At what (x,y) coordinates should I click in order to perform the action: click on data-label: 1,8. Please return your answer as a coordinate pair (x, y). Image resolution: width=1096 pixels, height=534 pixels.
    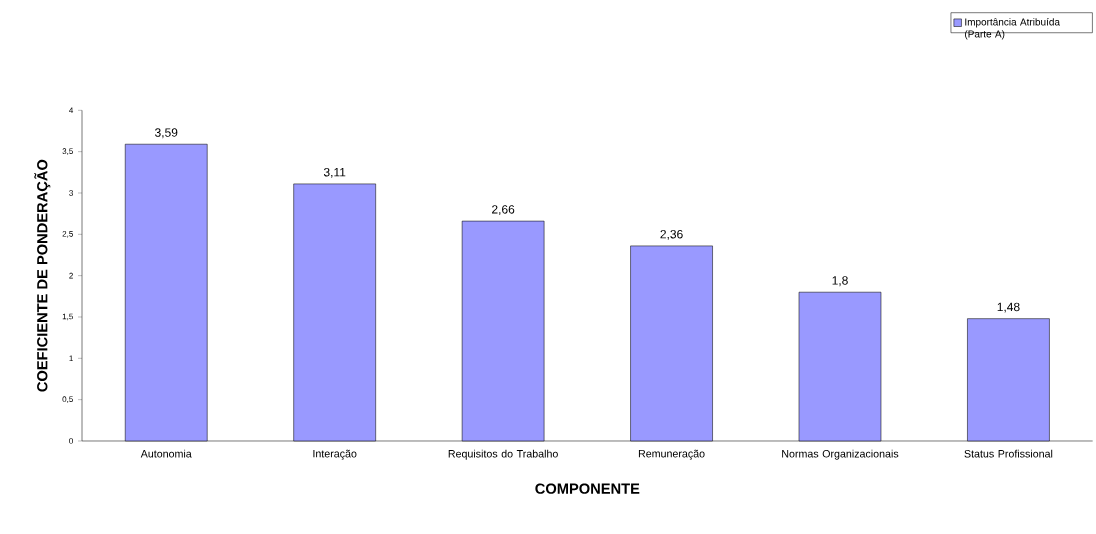
    Looking at the image, I should click on (840, 281).